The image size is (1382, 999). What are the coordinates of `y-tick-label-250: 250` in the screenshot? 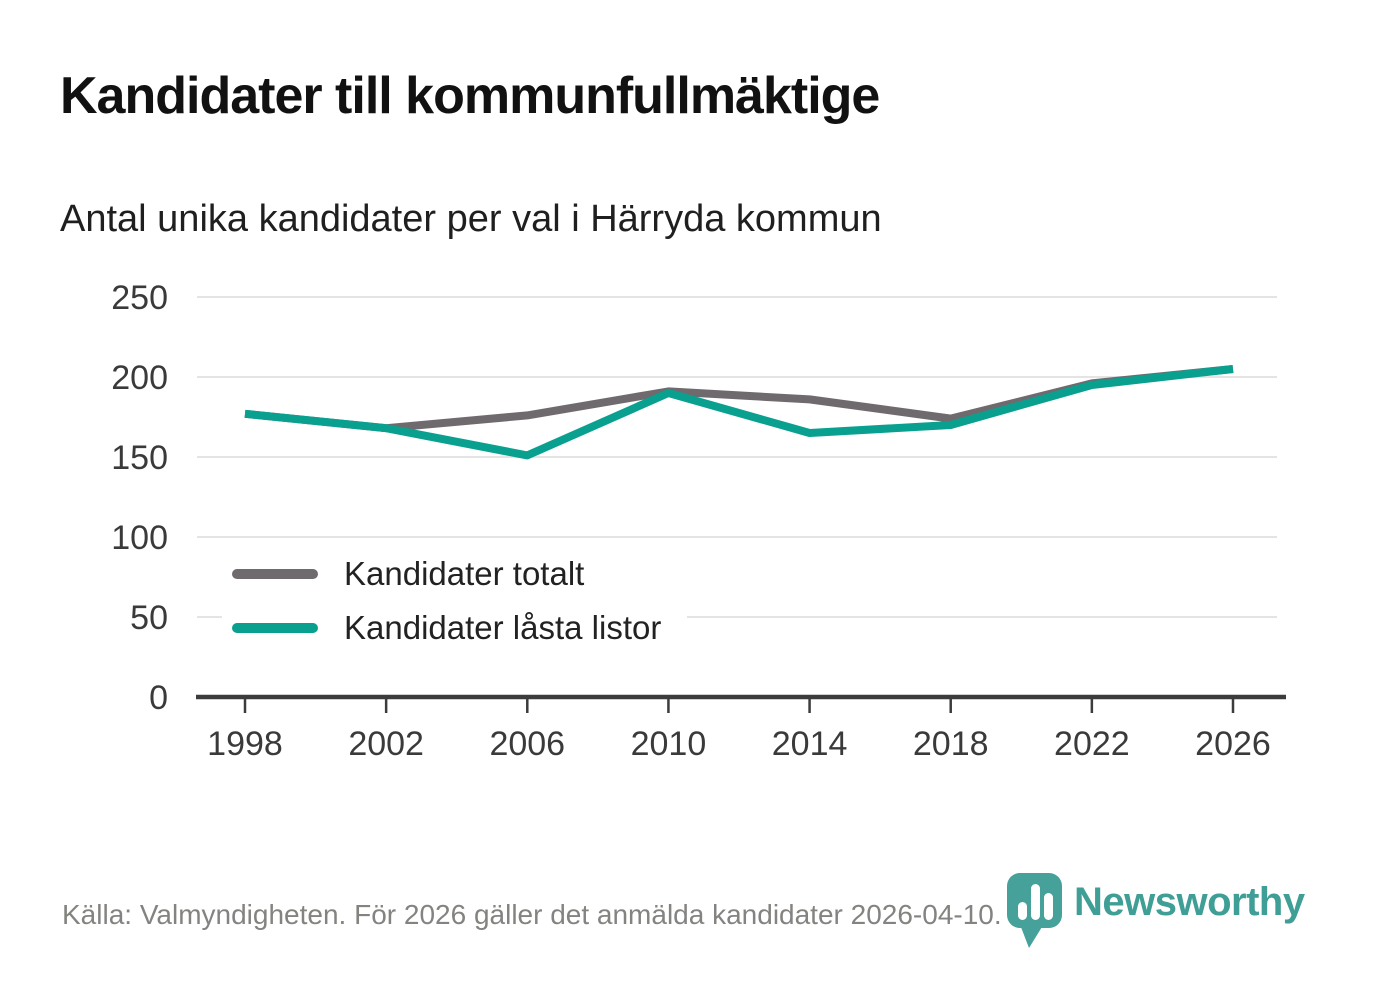 It's located at (139, 298).